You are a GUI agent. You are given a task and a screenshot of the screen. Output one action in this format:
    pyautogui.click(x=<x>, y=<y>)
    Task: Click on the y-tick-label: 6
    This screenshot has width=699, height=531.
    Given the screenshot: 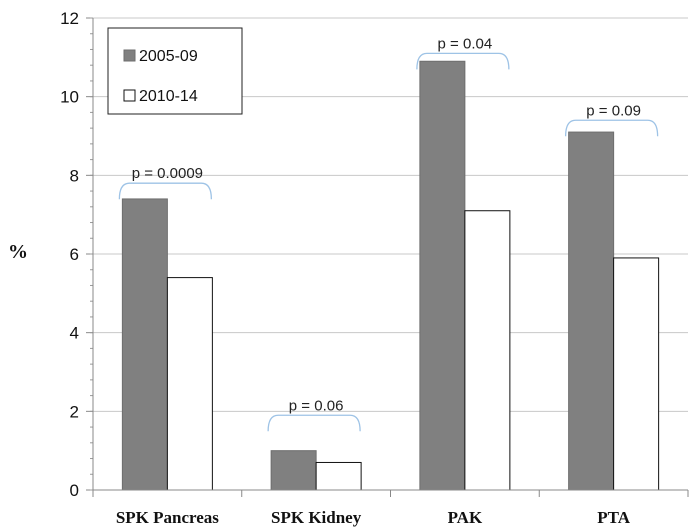 What is the action you would take?
    pyautogui.click(x=74, y=254)
    